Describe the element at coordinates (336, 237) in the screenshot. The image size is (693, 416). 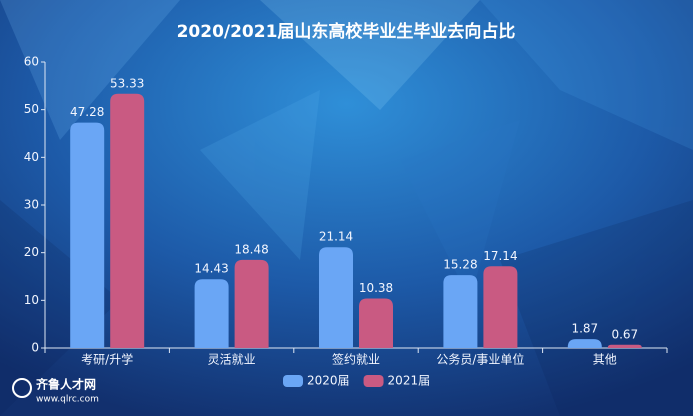
I see `value-label: 21.14` at that location.